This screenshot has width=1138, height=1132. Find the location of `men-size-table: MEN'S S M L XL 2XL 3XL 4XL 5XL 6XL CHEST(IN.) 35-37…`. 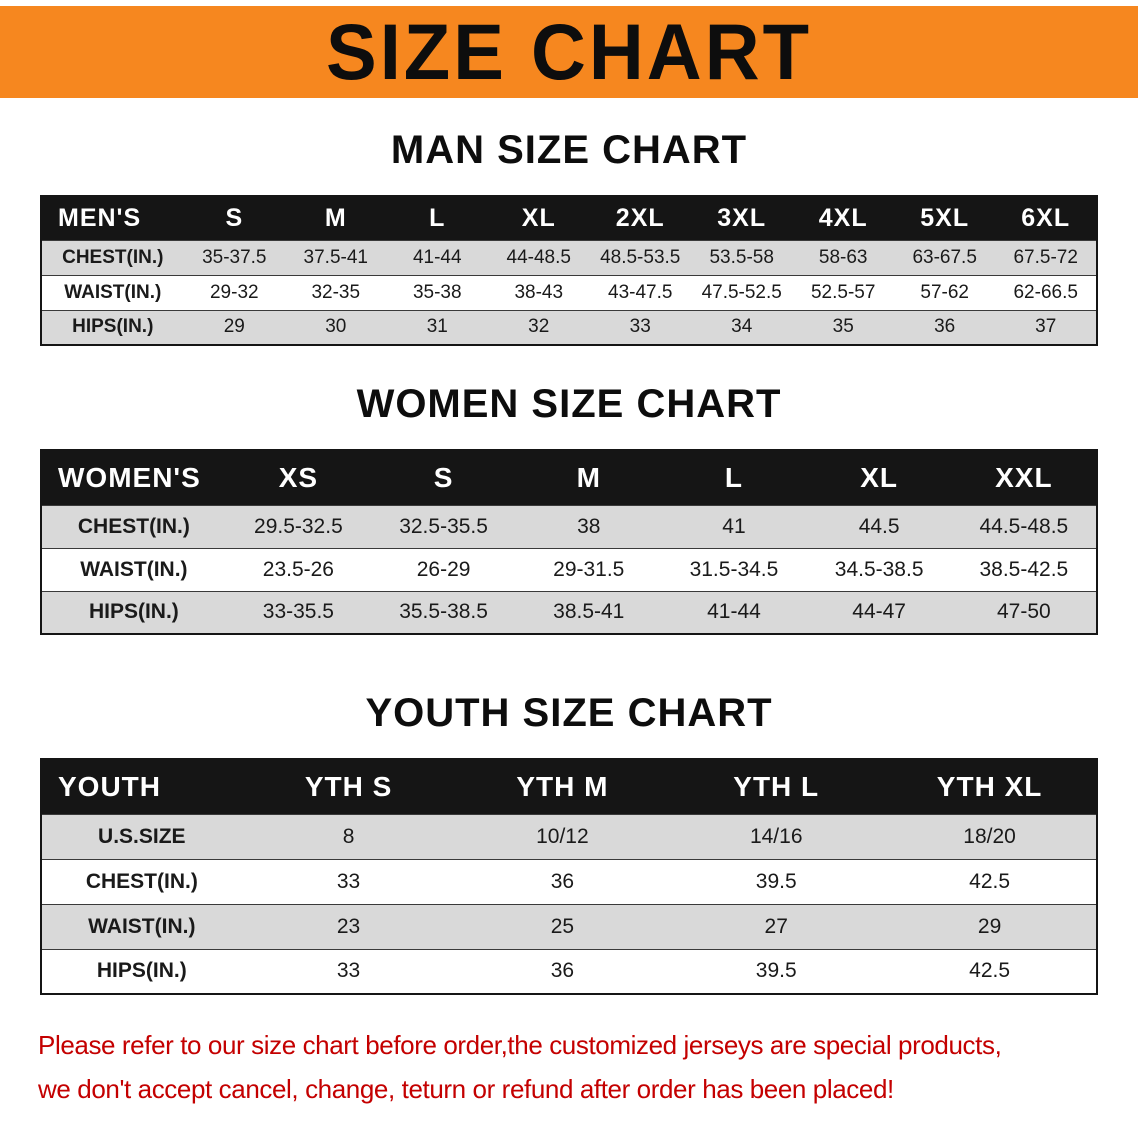

men-size-table: MEN'S S M L XL 2XL 3XL 4XL 5XL 6XL CHEST(IN.) 35-37… is located at coordinates (569, 270).